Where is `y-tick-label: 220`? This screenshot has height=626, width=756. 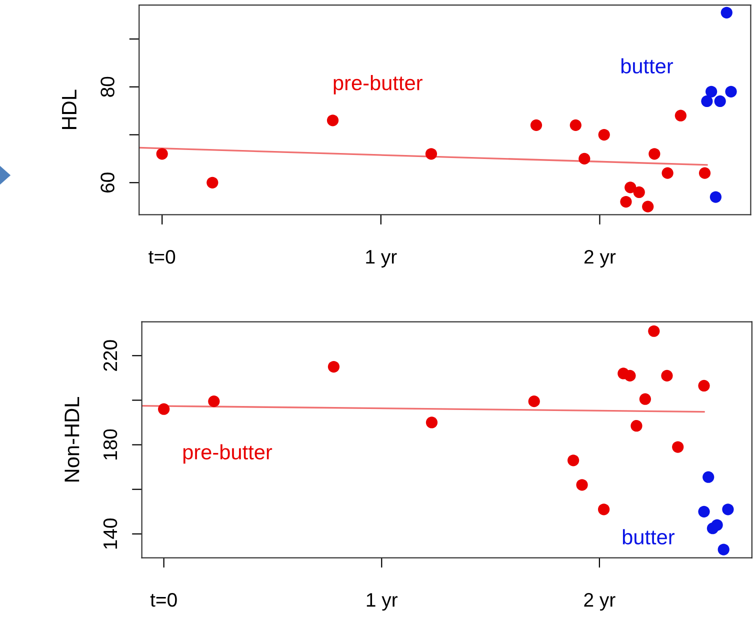
y-tick-label: 220 is located at coordinates (110, 355).